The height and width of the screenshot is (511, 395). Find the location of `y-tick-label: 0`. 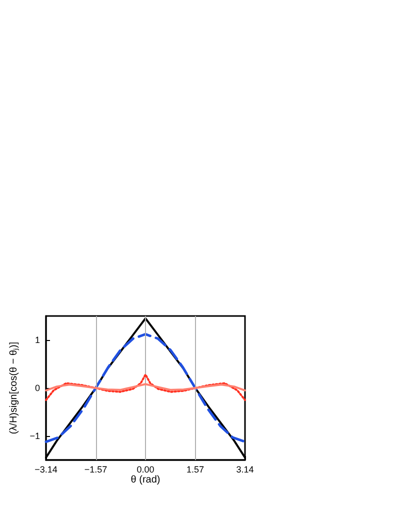

y-tick-label: 0 is located at coordinates (37, 388).